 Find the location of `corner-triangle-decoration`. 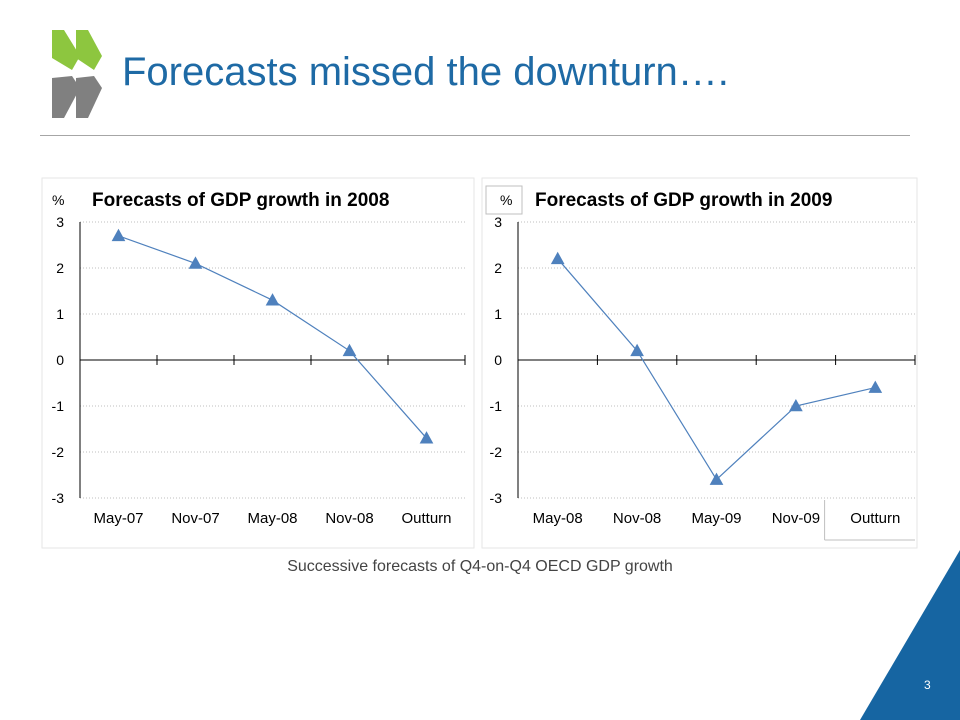

corner-triangle-decoration is located at coordinates (910, 635).